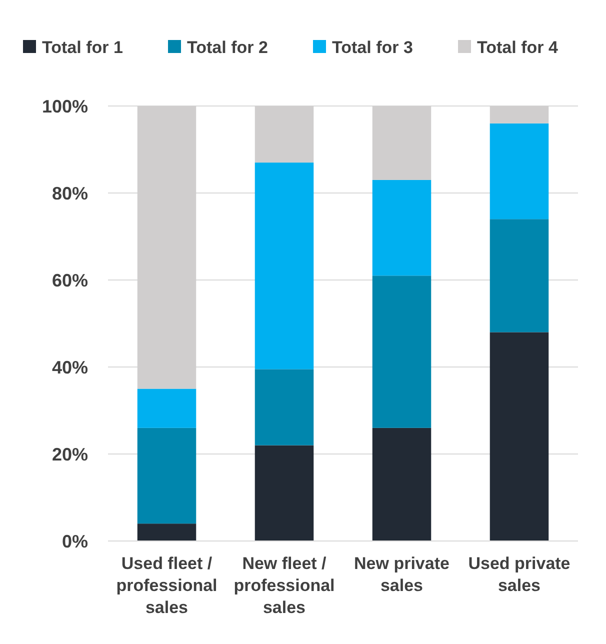 Image resolution: width=606 pixels, height=644 pixels. Describe the element at coordinates (227, 47) in the screenshot. I see `legend-label: Total for 2` at that location.